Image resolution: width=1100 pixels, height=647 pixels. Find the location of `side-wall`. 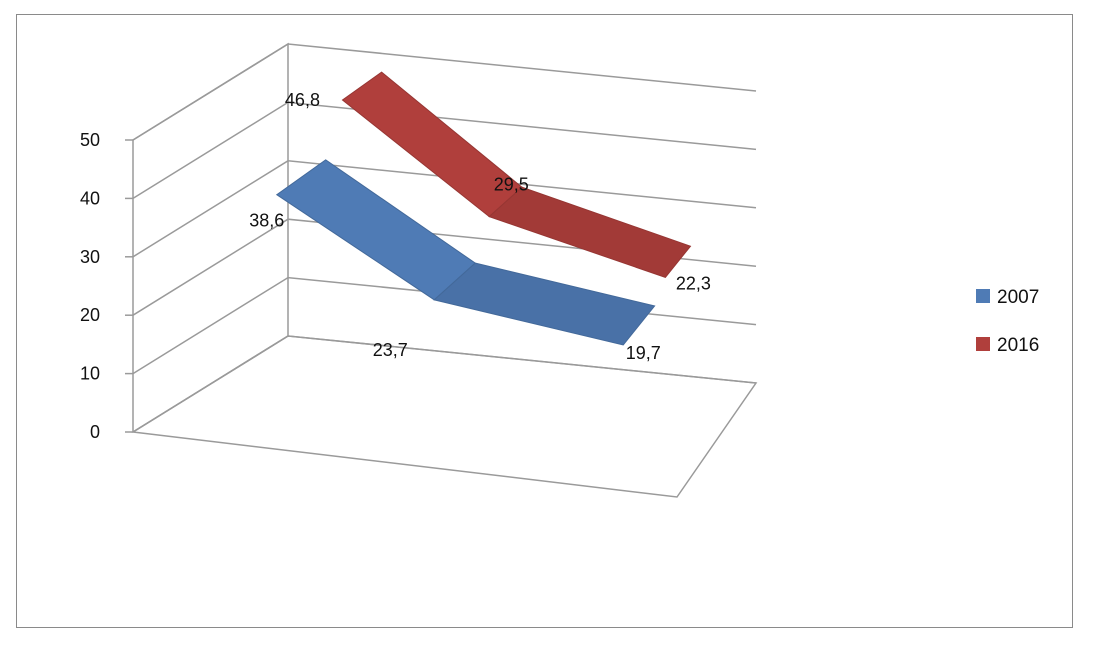

side-wall is located at coordinates (210, 237).